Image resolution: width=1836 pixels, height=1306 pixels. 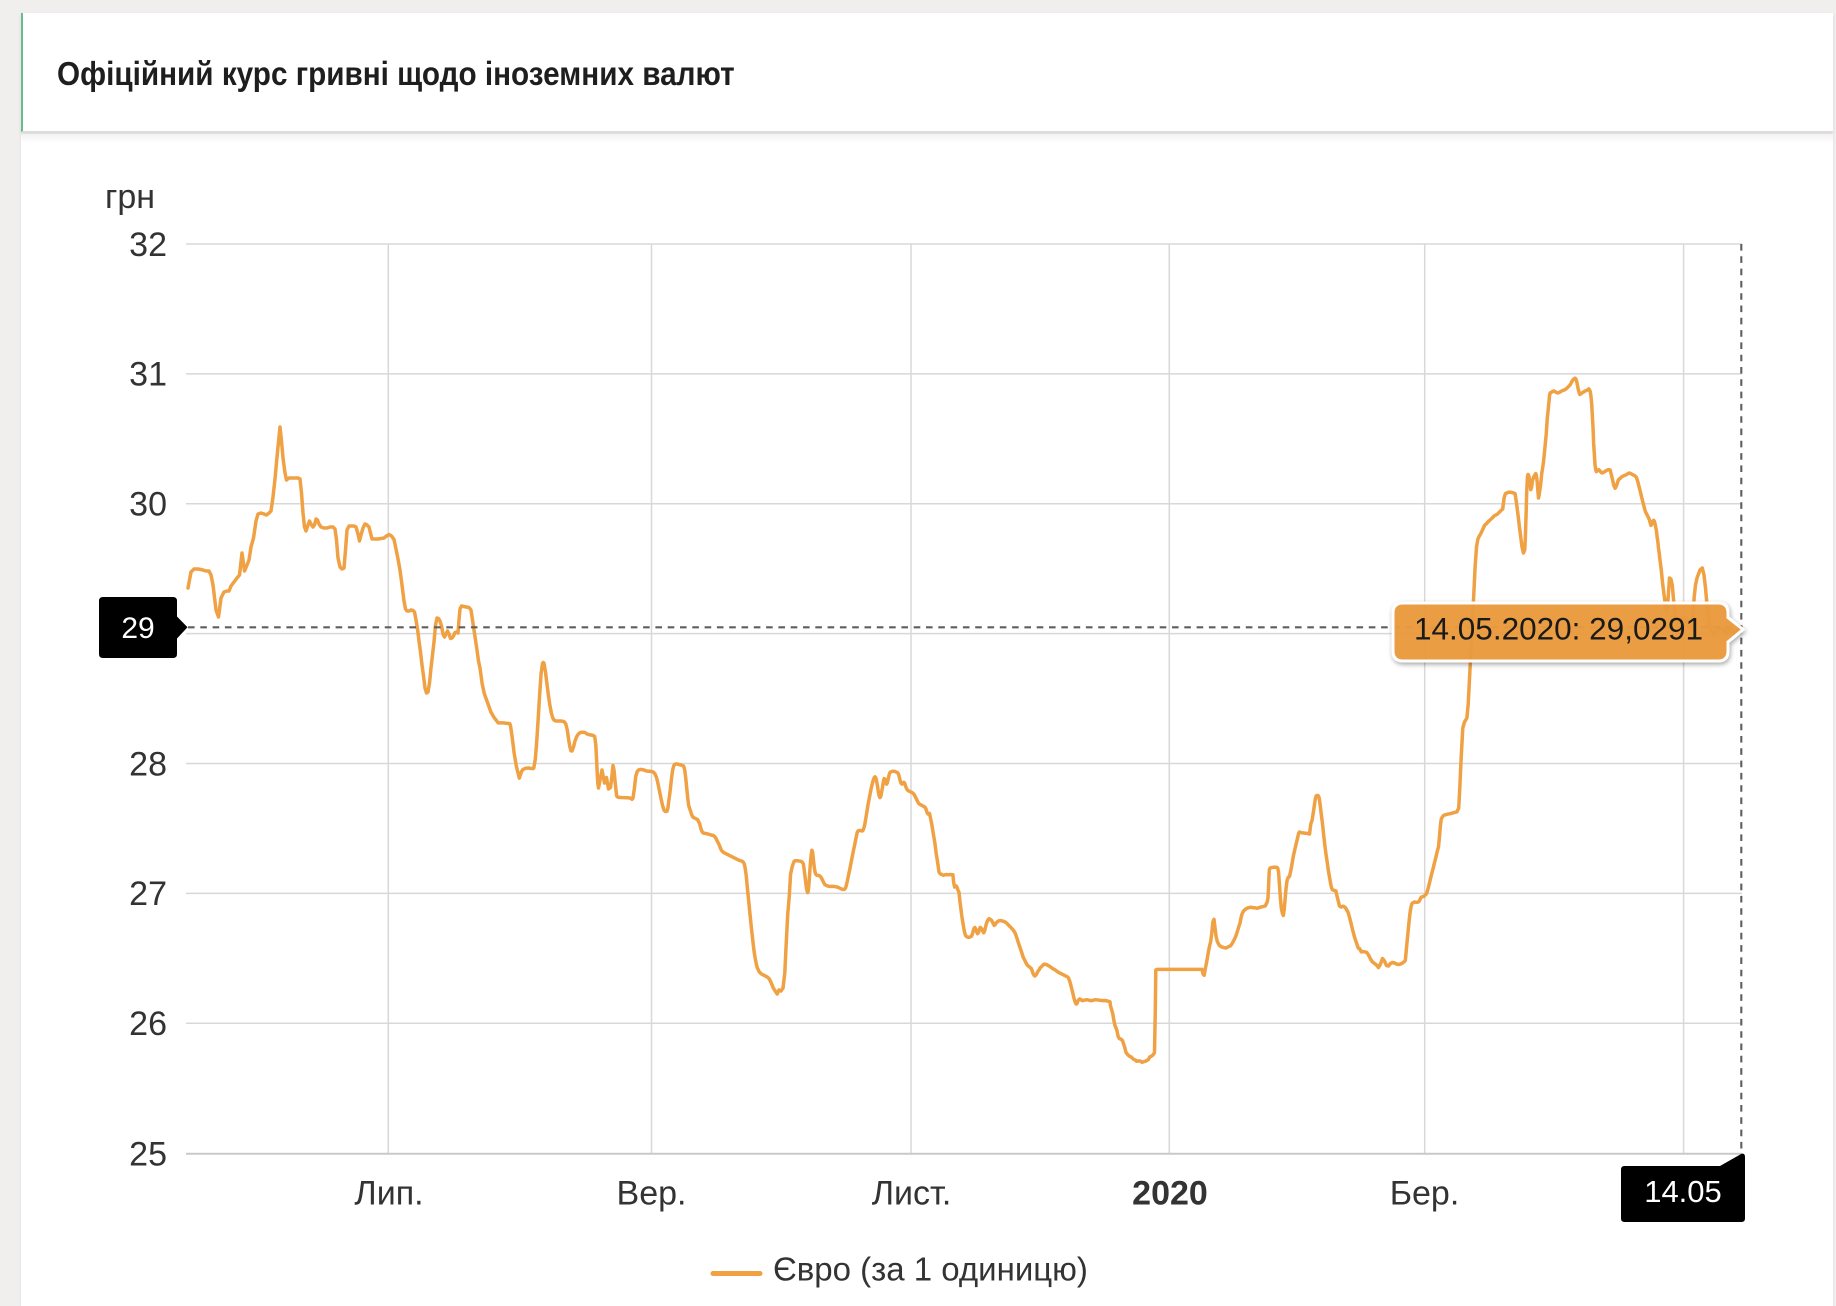 I want to click on svg-text: 2020, so click(x=1170, y=1194).